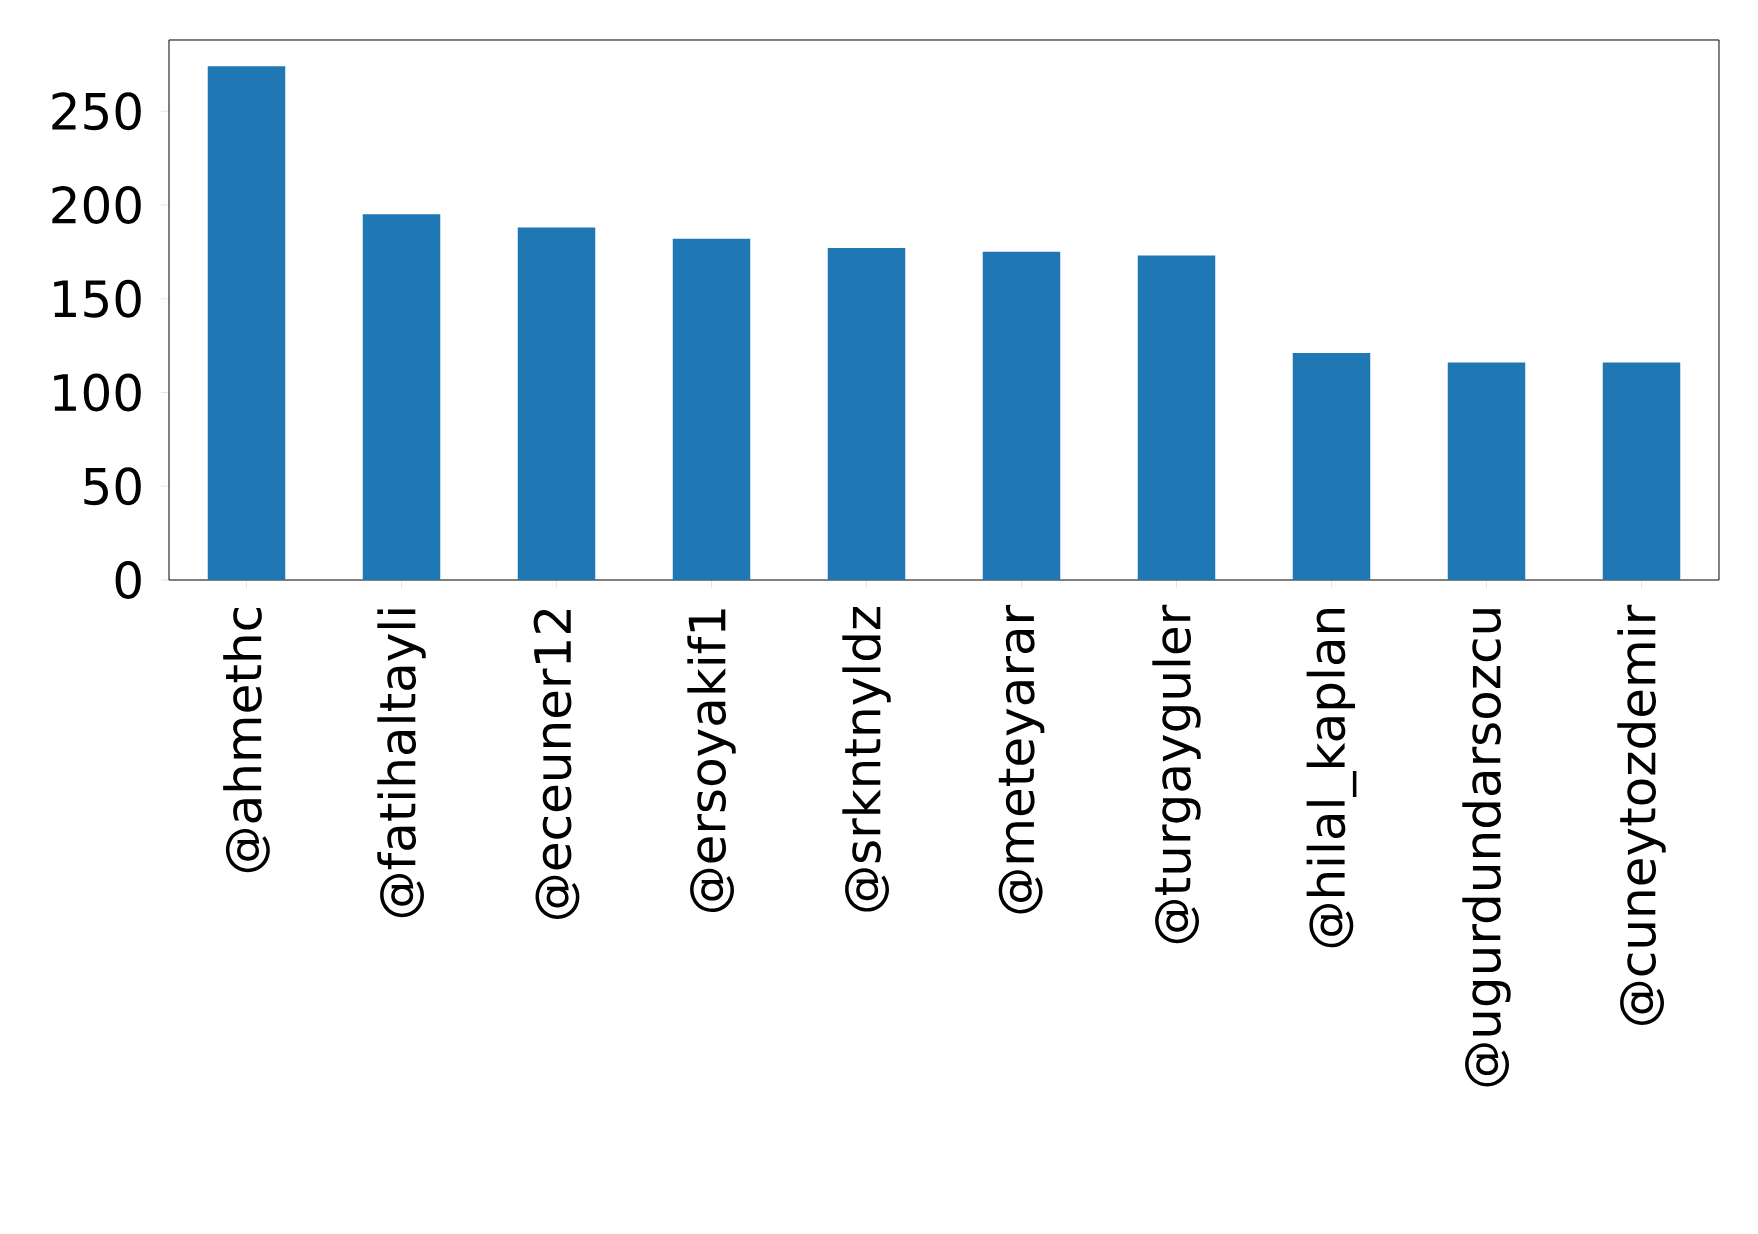 This screenshot has height=1234, width=1758. I want to click on y-tick-label: 150, so click(97, 298).